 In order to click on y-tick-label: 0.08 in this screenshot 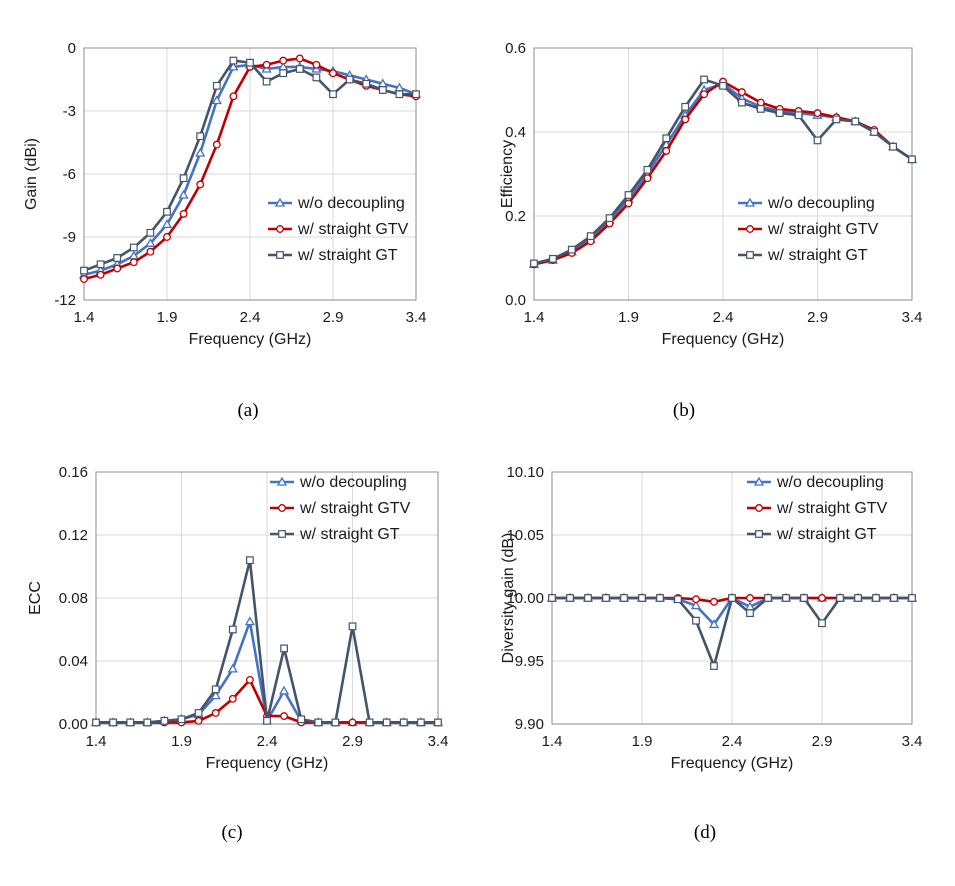, I will do `click(73, 598)`.